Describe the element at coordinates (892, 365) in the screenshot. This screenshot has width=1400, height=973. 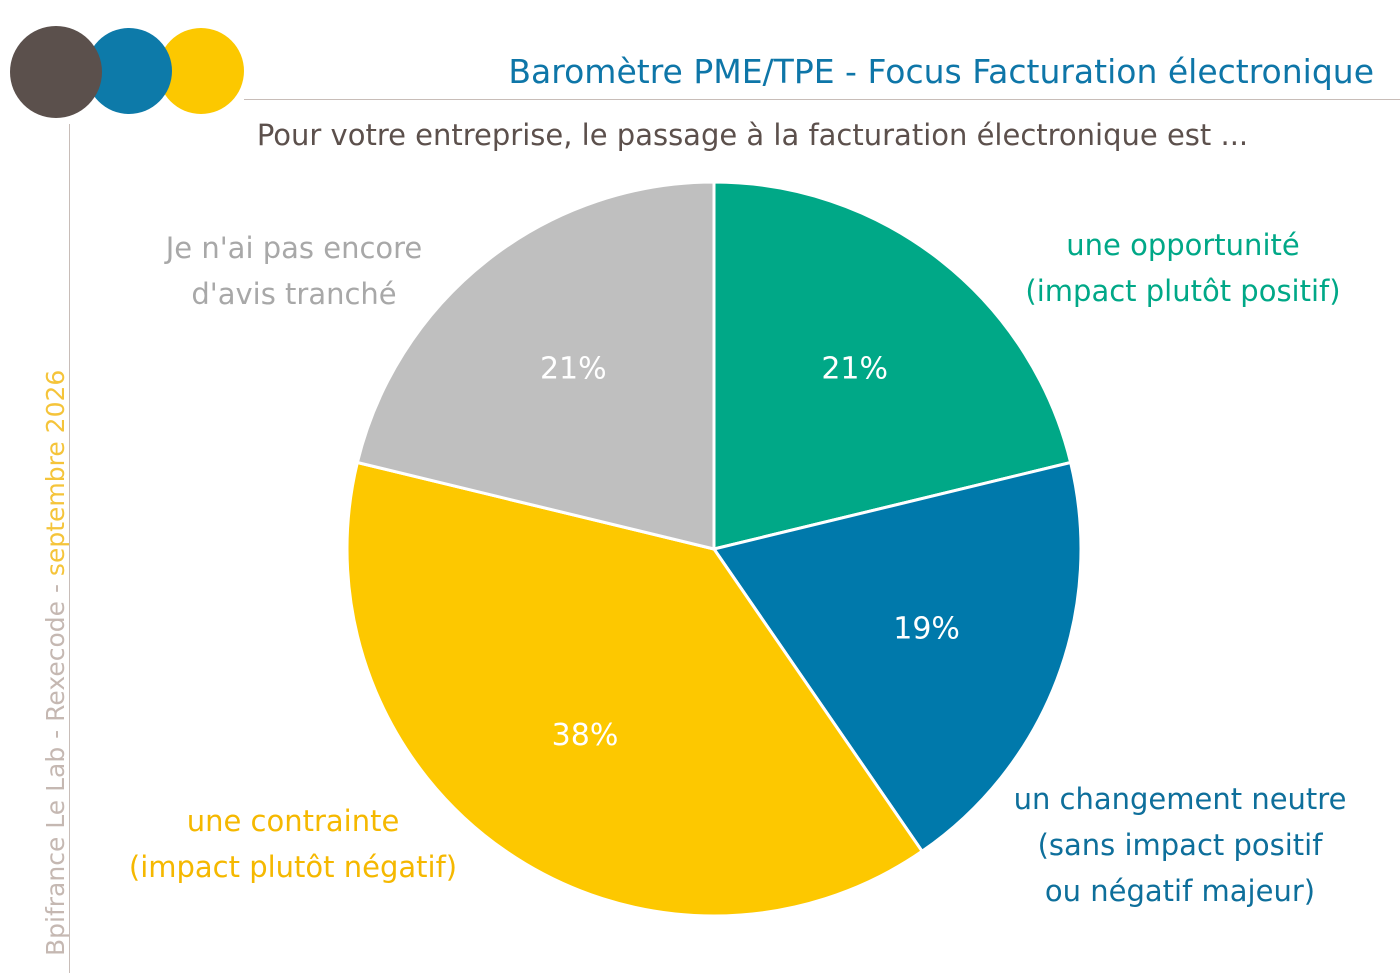
I see `pie-slice-opportunite` at that location.